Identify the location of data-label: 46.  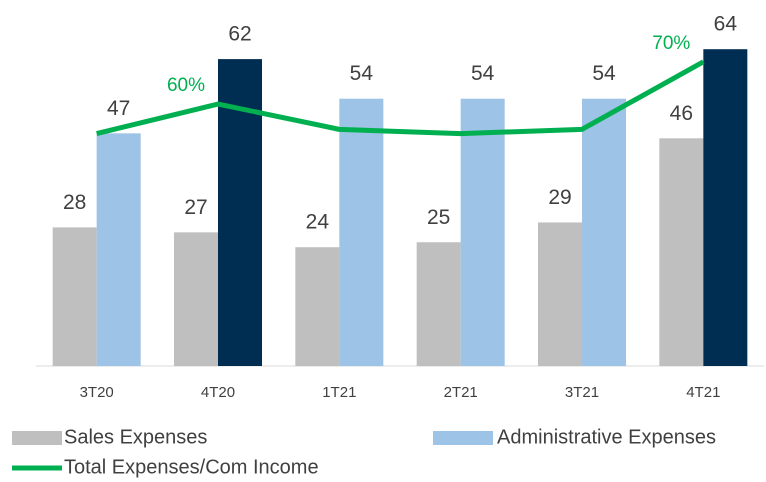
(681, 113).